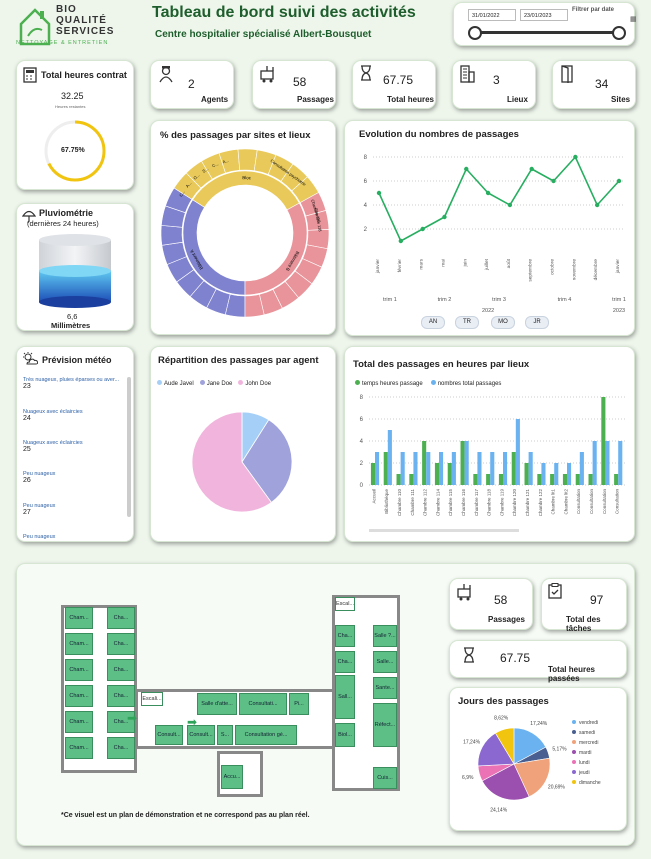  I want to click on meteo-scrollbar, so click(129, 447).